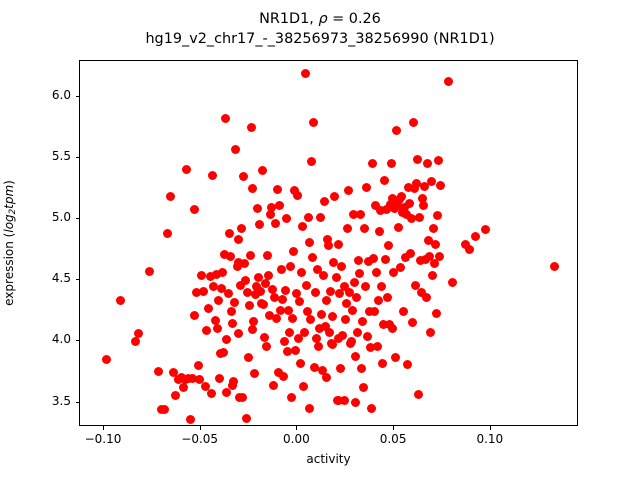 The width and height of the screenshot is (640, 480). Describe the element at coordinates (296, 439) in the screenshot. I see `x-axis-tick-label: 0.00` at that location.